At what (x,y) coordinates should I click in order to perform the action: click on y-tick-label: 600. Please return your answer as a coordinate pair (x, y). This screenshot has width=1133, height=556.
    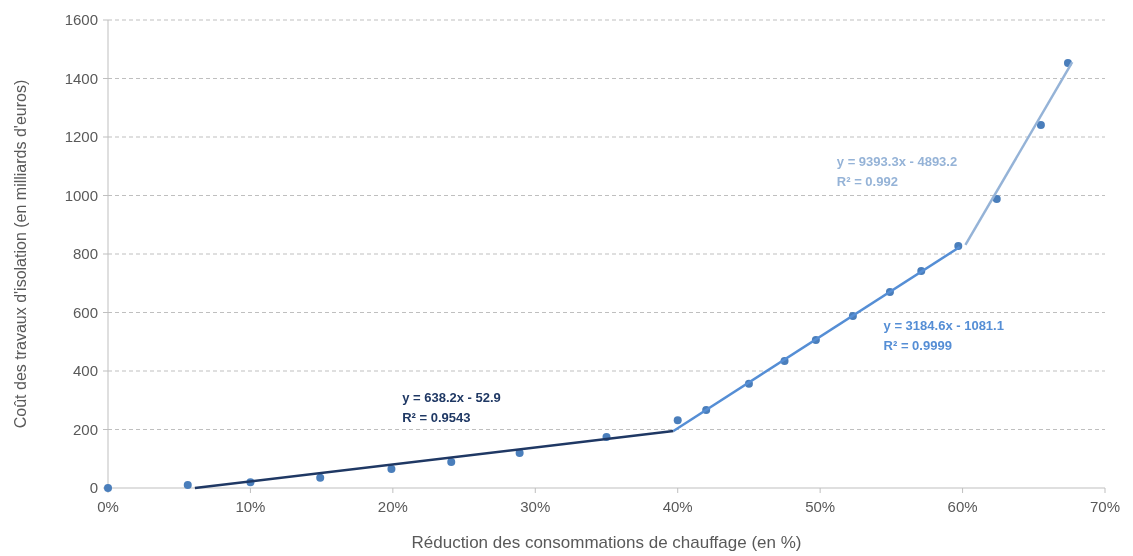
    Looking at the image, I should click on (85, 312).